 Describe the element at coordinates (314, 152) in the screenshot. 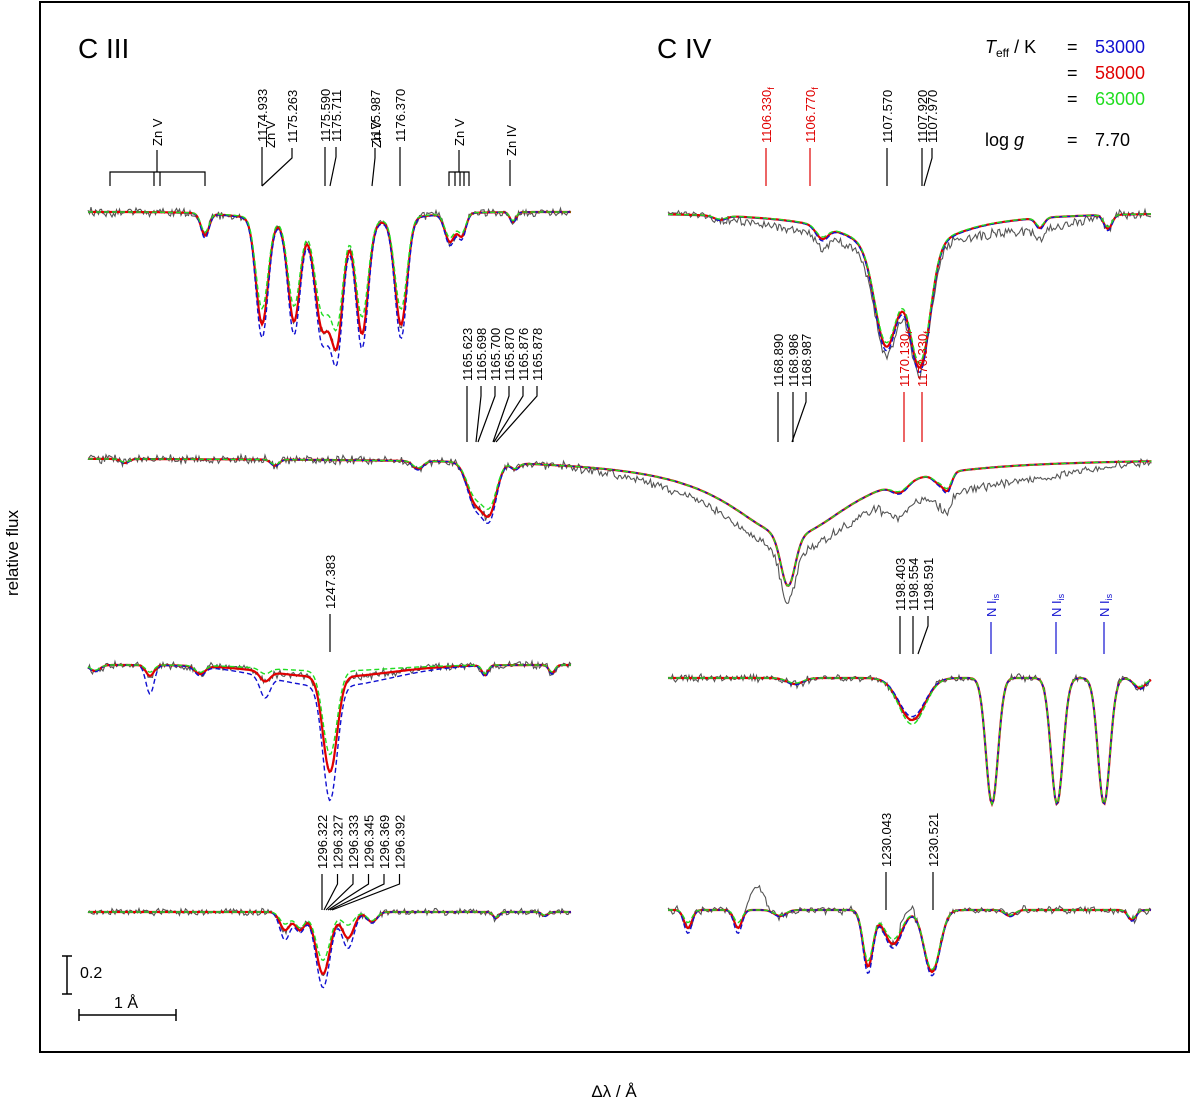

I see `zn-line-brackets: Zn V Zn V Zn V Zn V Zn IV` at that location.